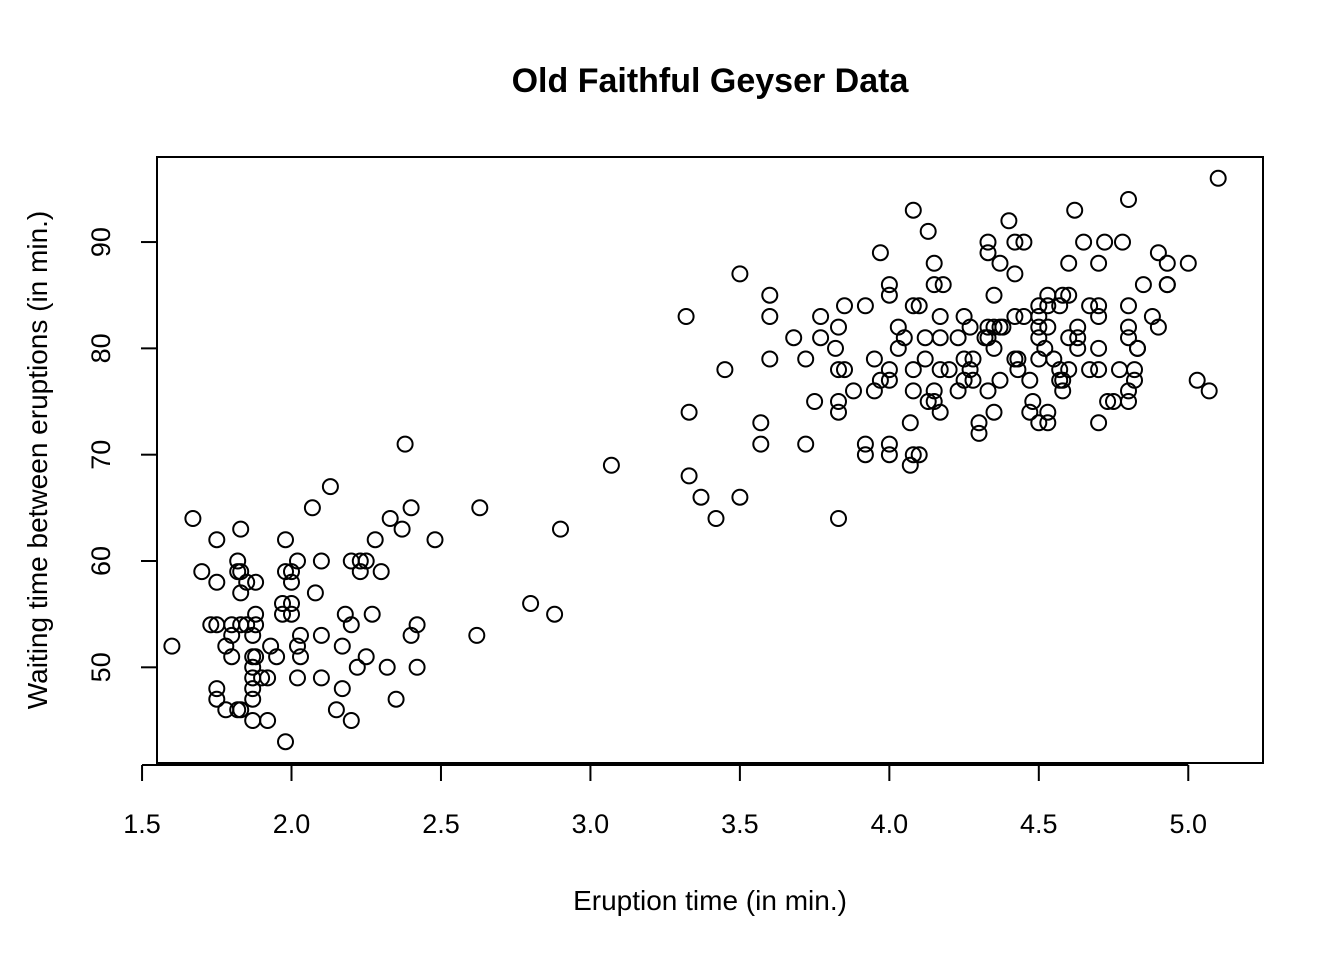 This screenshot has height=960, width=1344. I want to click on x-axis-ticks: 1.5 2.0 2.5 3.0 3.5 4.0 4.5 5.0, so click(665, 802).